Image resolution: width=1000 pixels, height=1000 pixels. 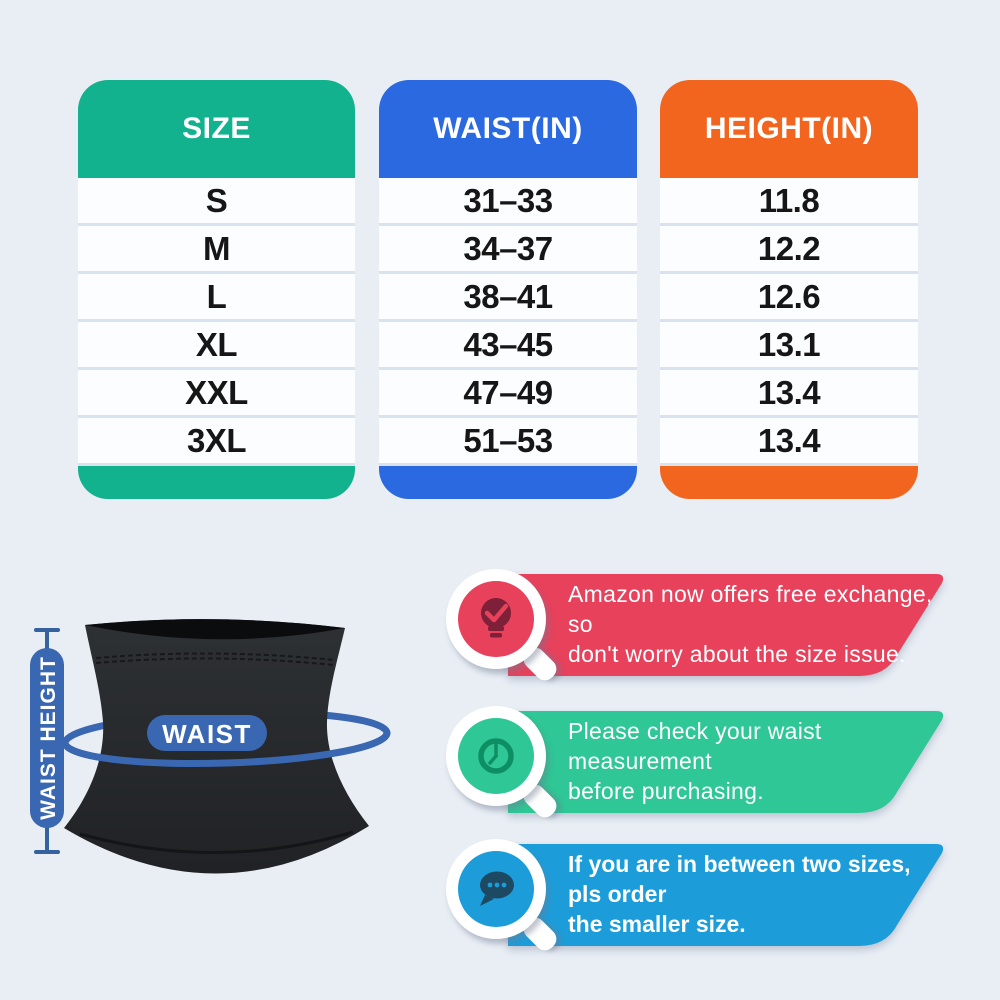 I want to click on callout-line: before purchasing., so click(x=666, y=791).